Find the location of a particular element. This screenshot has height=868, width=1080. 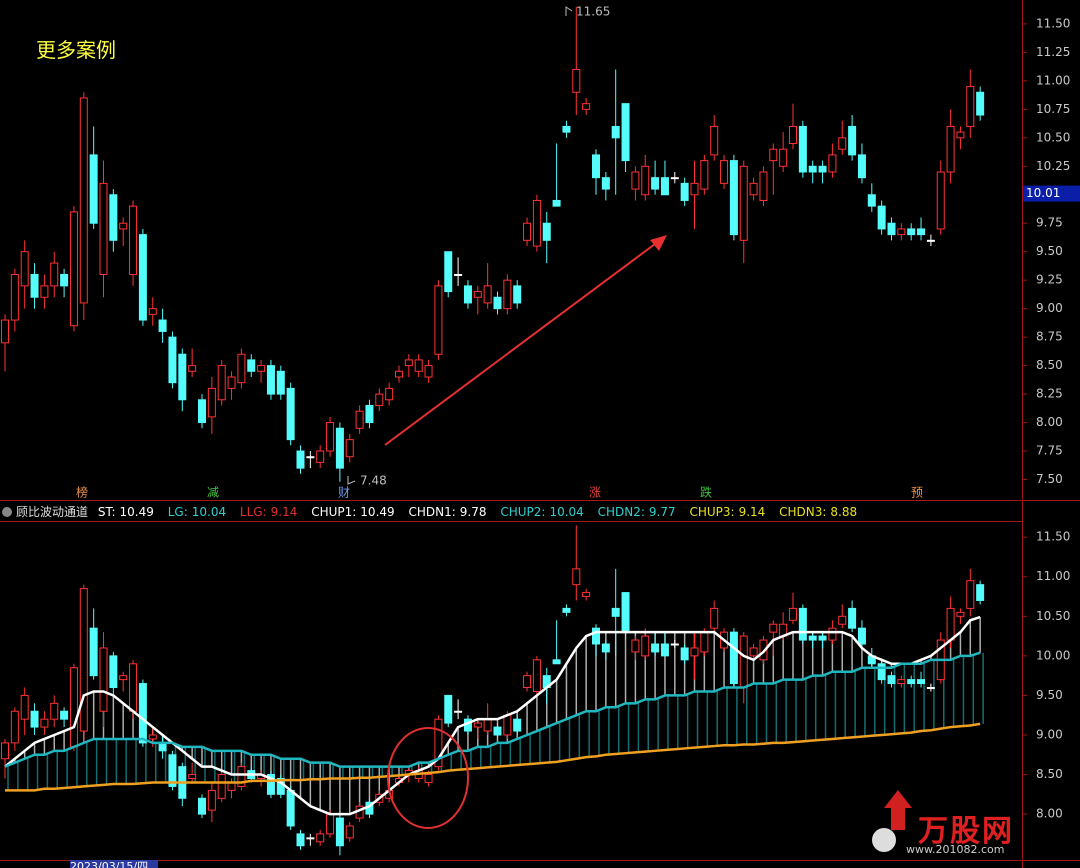

readout-label: CHDN2: is located at coordinates (621, 512).